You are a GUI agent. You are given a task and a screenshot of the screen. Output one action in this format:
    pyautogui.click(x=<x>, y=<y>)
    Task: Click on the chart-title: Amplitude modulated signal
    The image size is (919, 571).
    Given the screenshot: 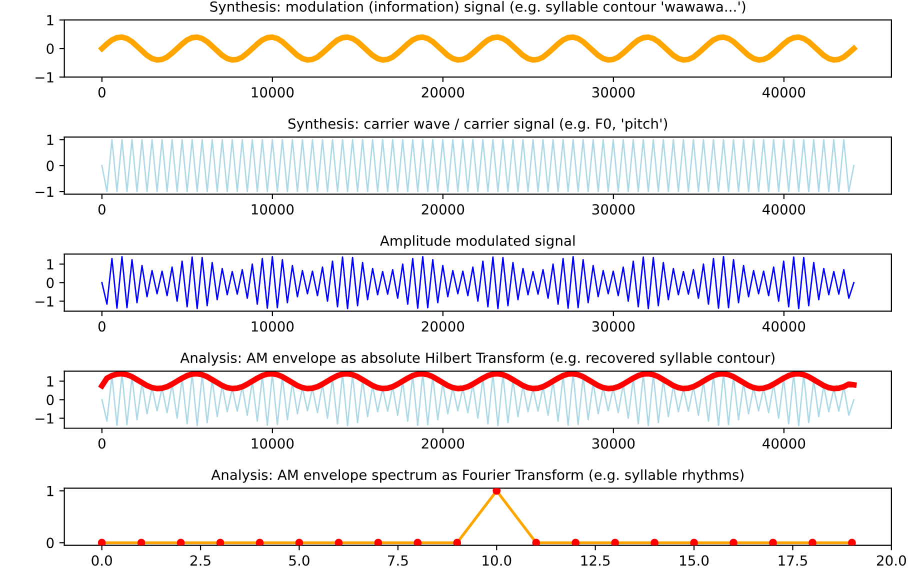 What is the action you would take?
    pyautogui.click(x=477, y=242)
    